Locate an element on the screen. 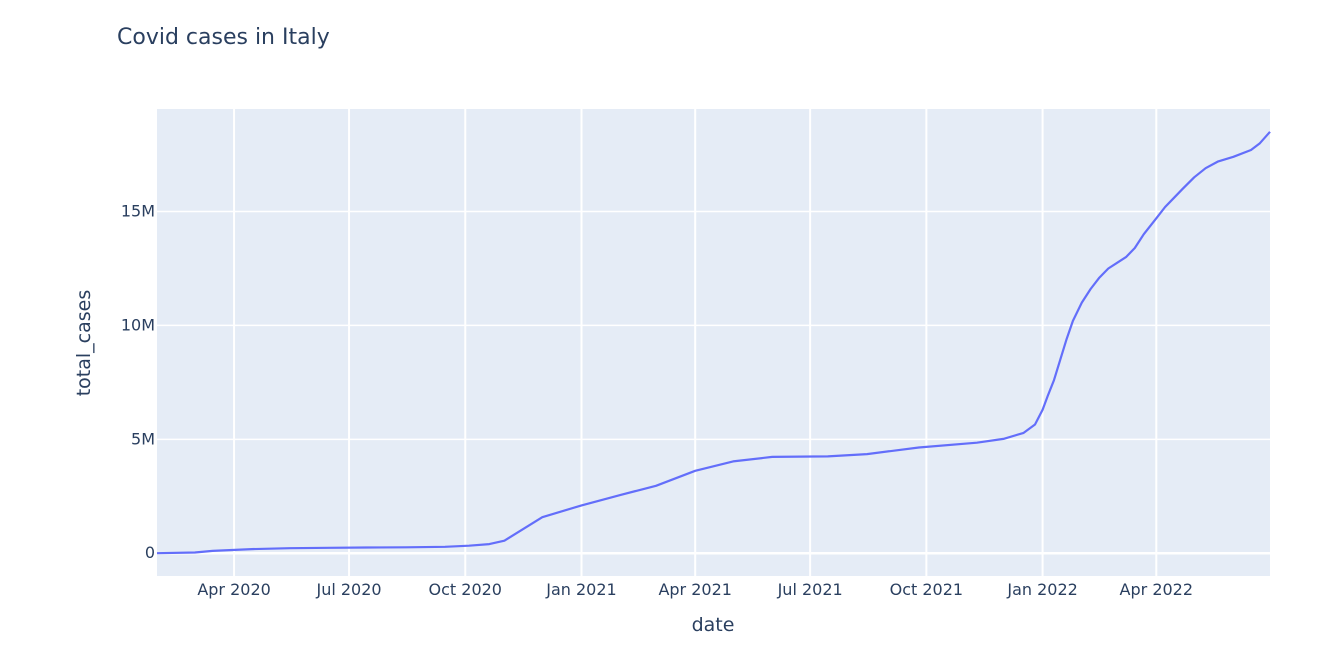  x-tick-label: Oct 2020 is located at coordinates (465, 589).